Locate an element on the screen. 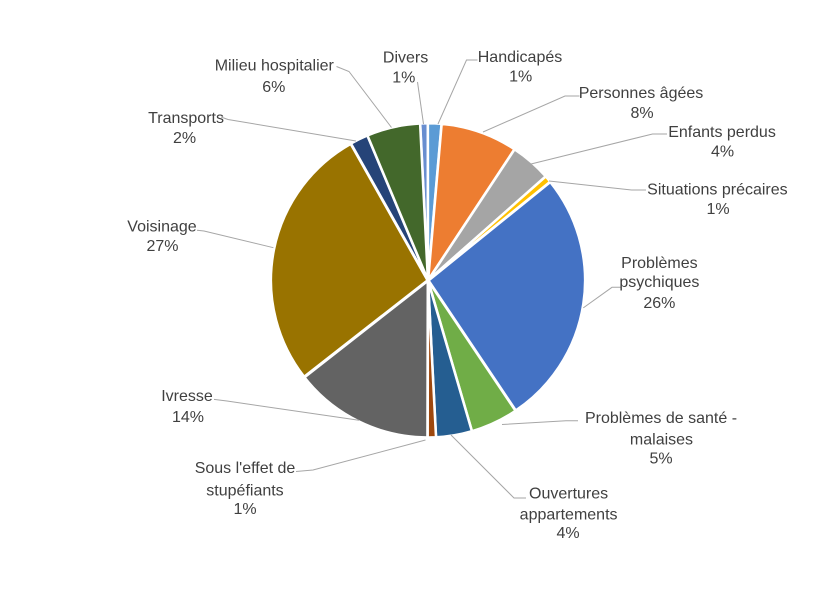 The width and height of the screenshot is (829, 598). svg-text: psychiques is located at coordinates (659, 282).